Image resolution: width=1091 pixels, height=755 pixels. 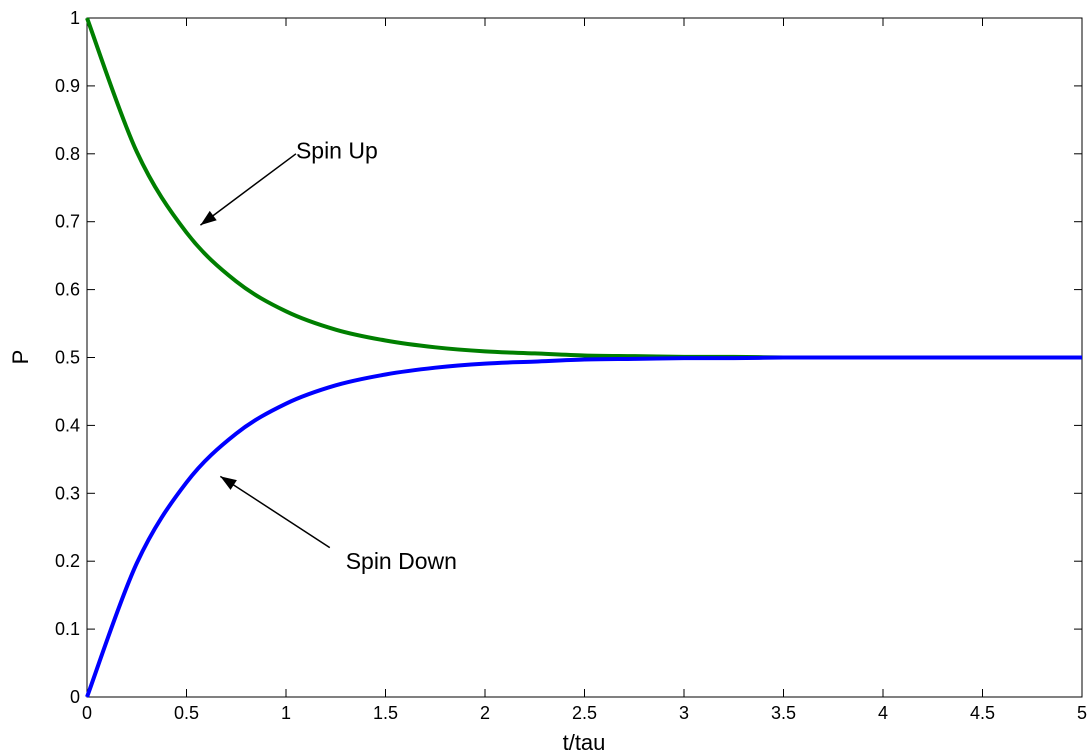 What do you see at coordinates (75, 697) in the screenshot?
I see `y-tick-label: 0` at bounding box center [75, 697].